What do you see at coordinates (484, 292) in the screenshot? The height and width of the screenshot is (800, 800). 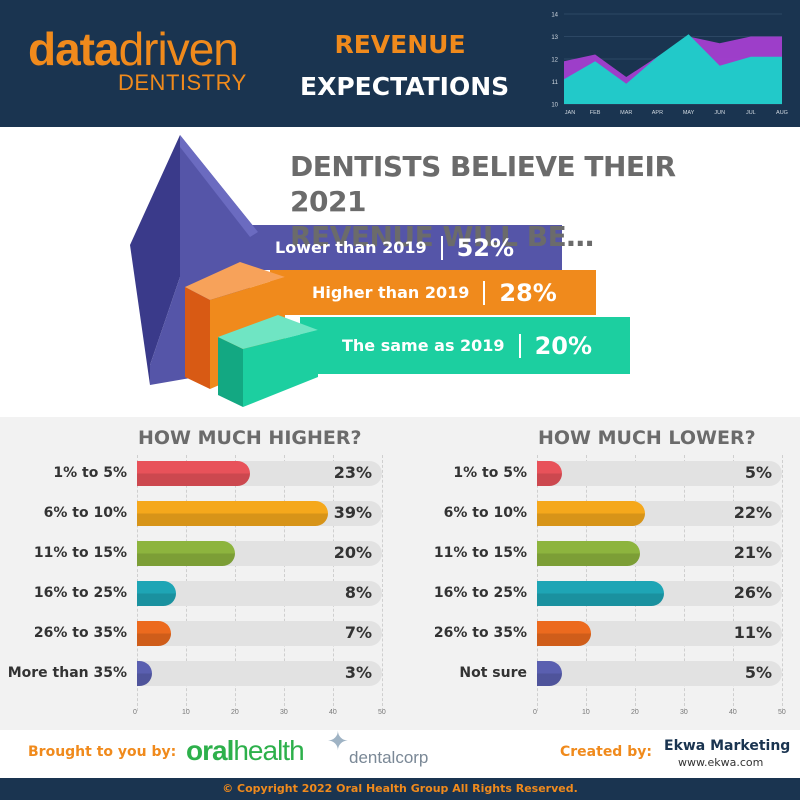 I see `band-higher-divider` at bounding box center [484, 292].